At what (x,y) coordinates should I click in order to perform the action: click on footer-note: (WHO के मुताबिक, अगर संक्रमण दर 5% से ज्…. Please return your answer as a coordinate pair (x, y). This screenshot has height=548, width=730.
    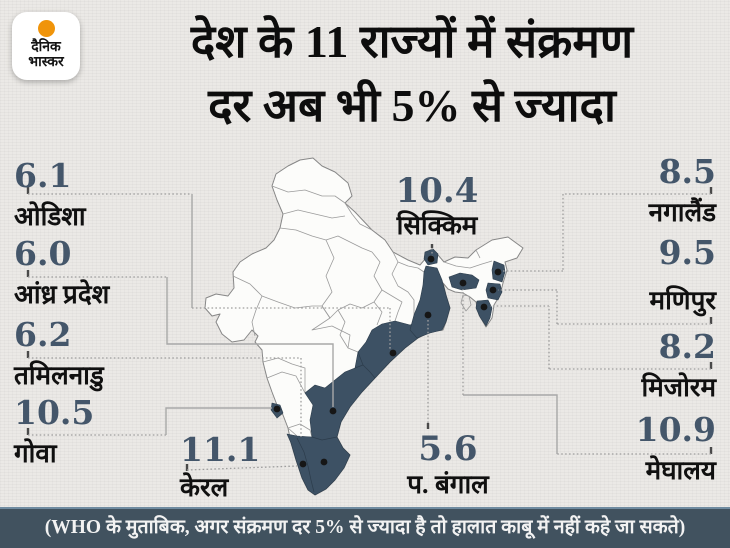
    Looking at the image, I should click on (365, 527).